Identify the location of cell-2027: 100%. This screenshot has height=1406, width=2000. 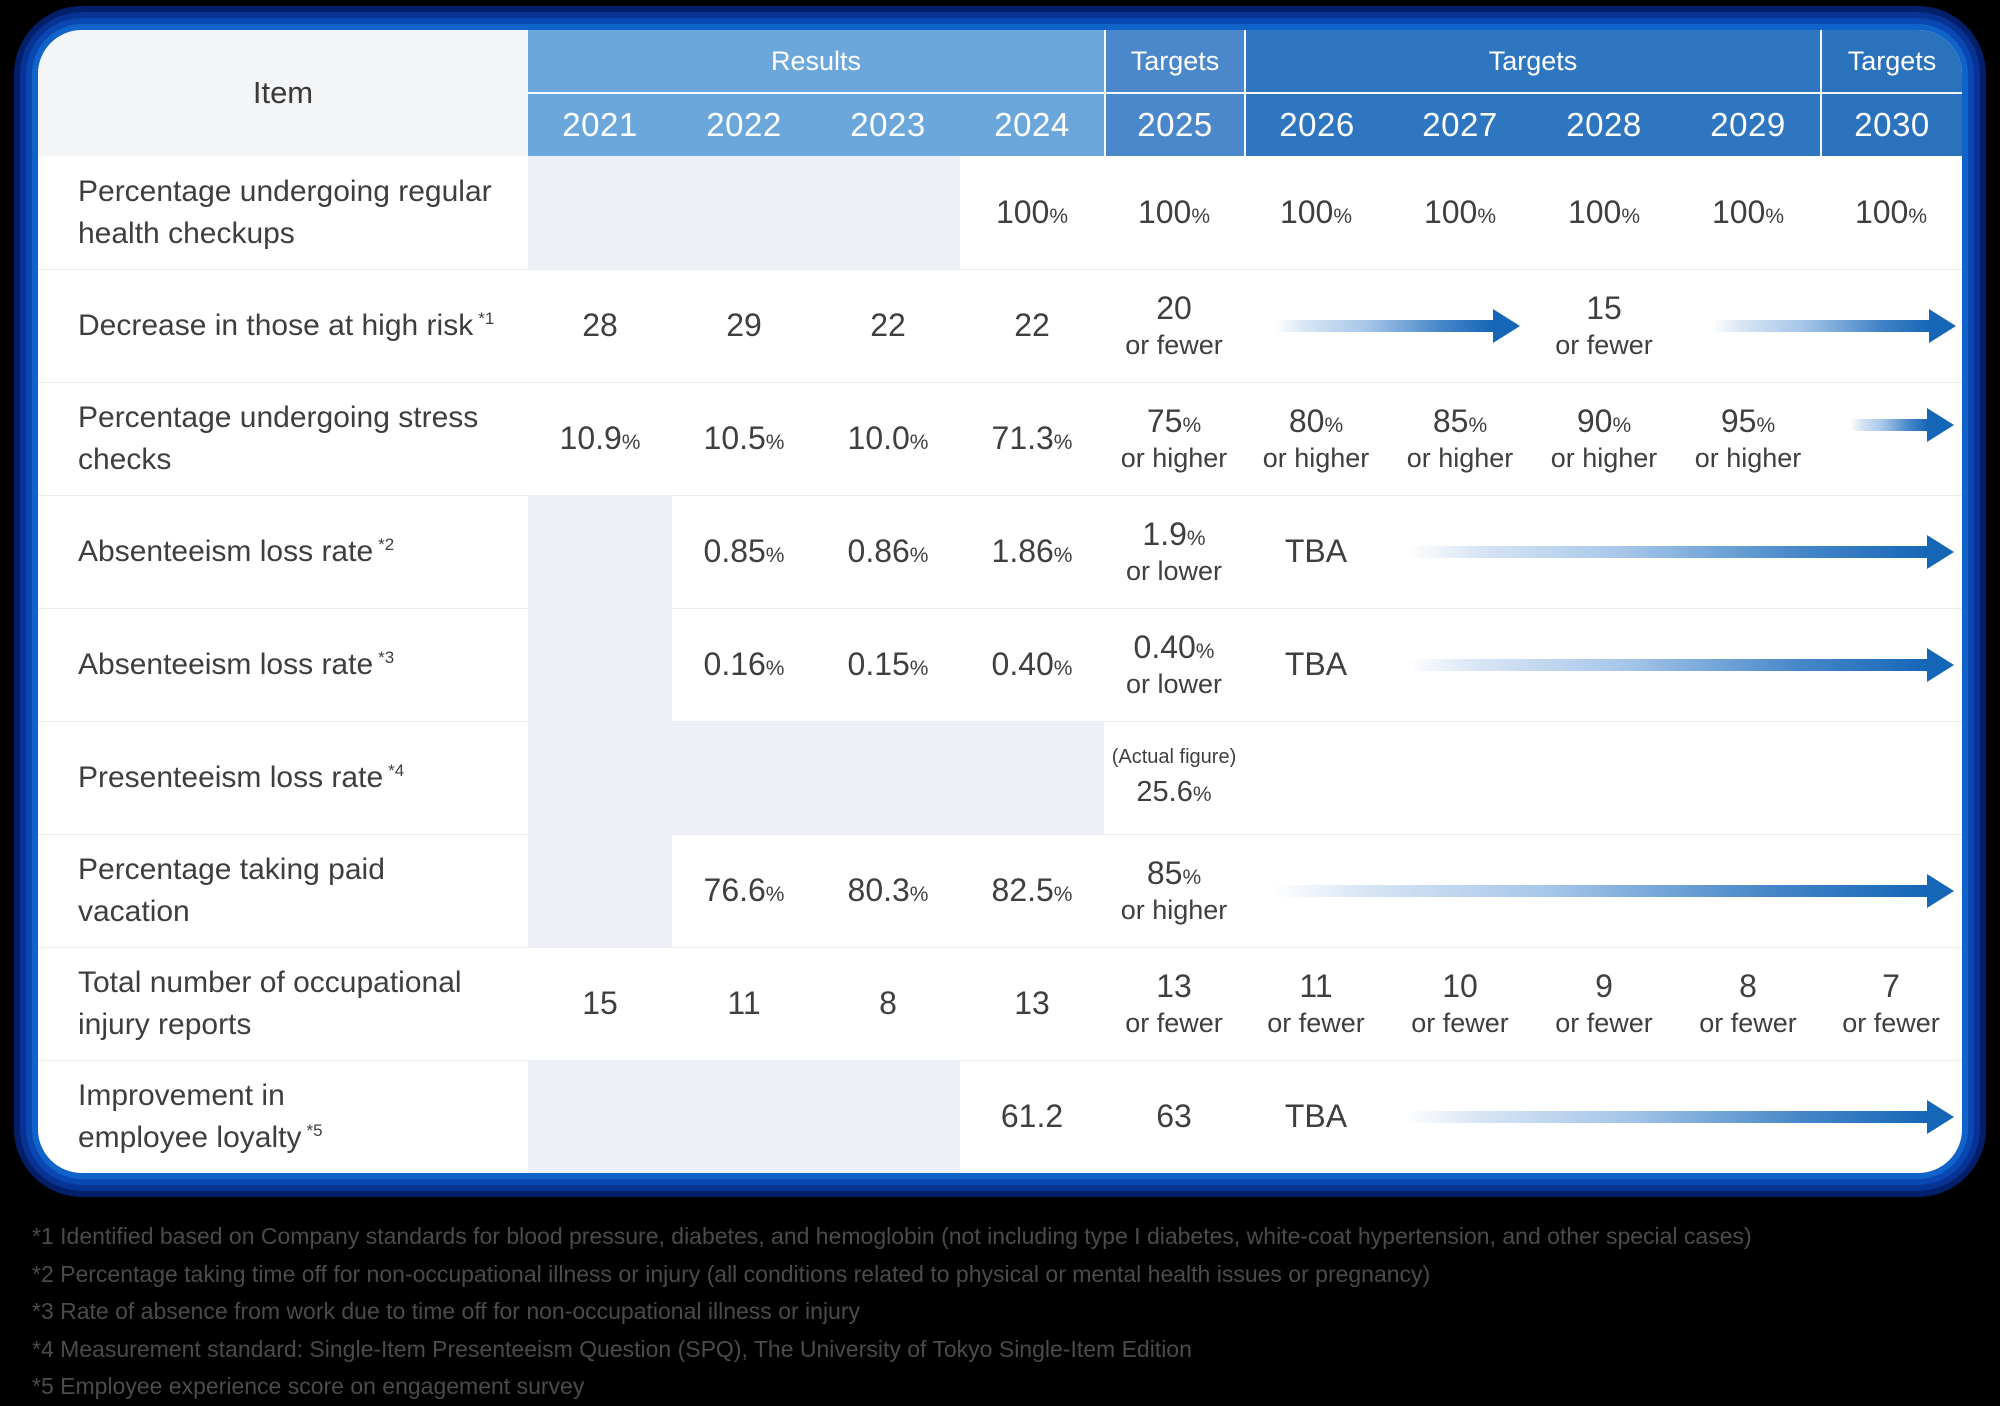
(1460, 212).